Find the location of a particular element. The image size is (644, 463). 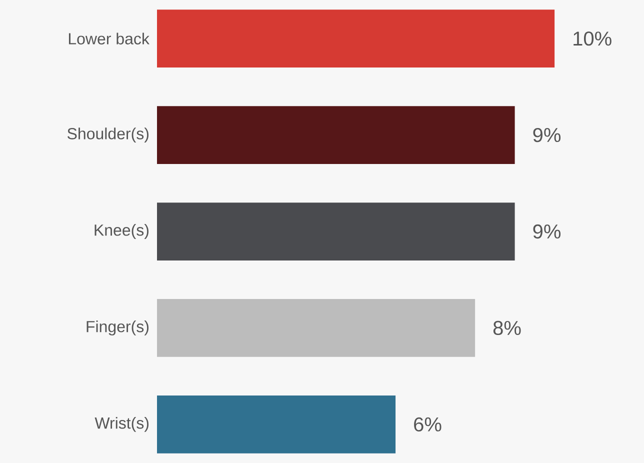

data-label: 6% is located at coordinates (428, 424).